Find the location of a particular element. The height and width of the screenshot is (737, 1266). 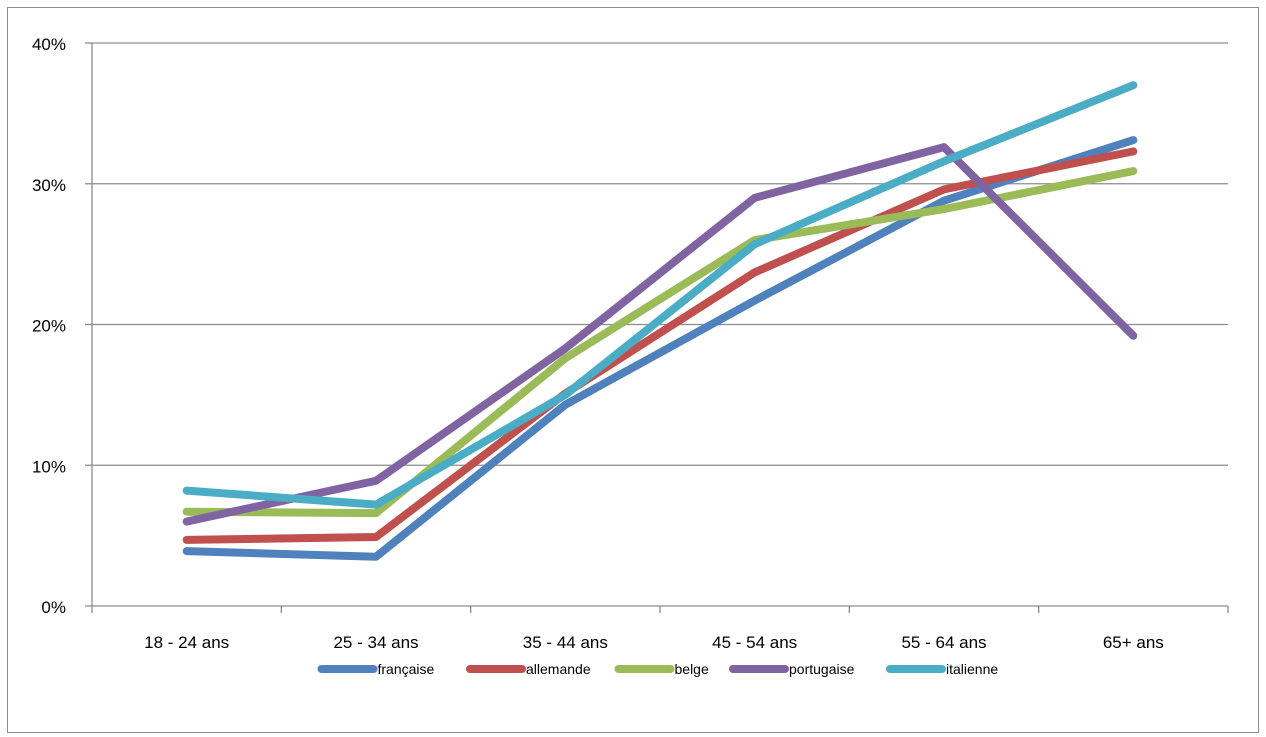

y-tick-label: 20% is located at coordinates (49, 326).